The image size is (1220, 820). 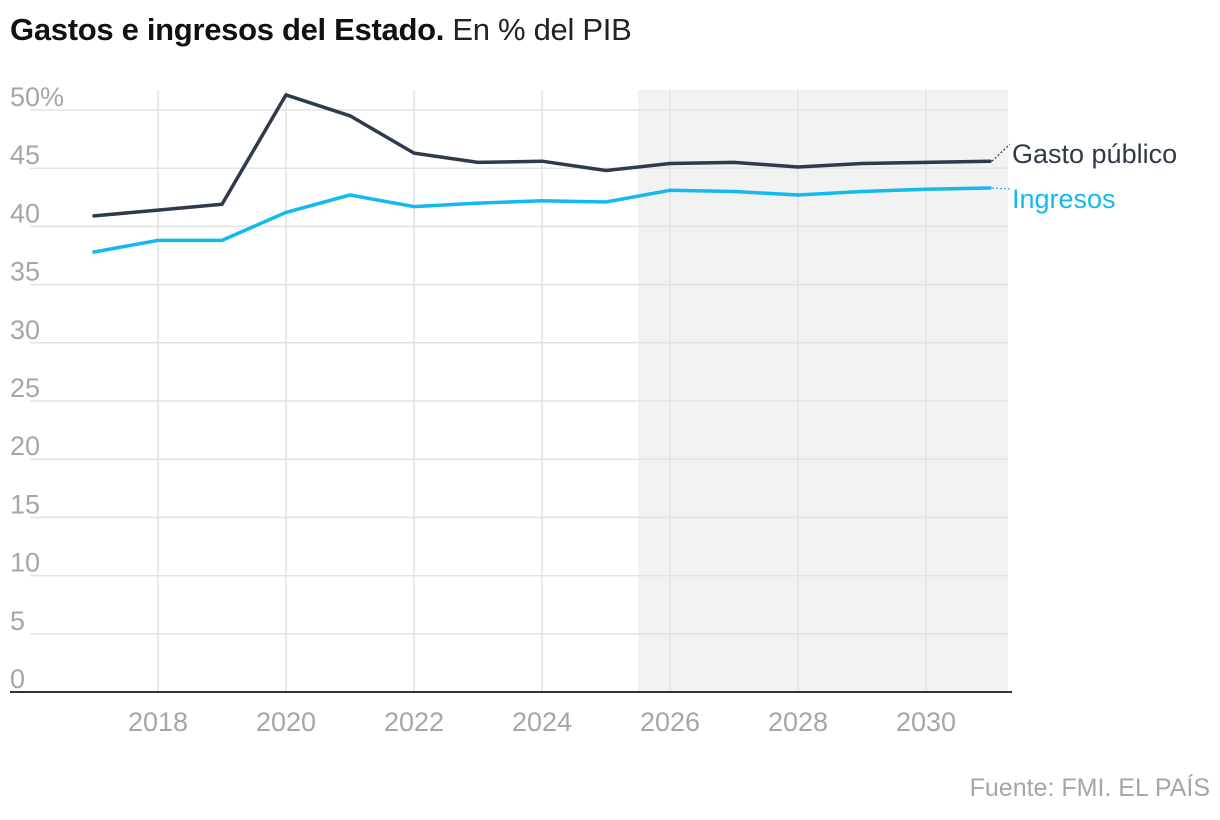 I want to click on series-labels: Gasto público Ingresos, so click(x=1084, y=176).